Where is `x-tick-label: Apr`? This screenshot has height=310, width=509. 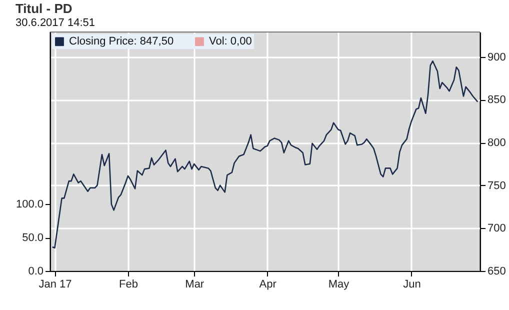
x-tick-label: Apr is located at coordinates (268, 284).